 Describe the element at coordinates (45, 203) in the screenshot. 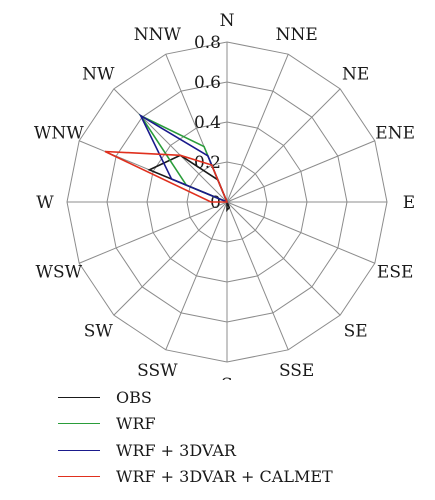

I see `direction-label-w: W` at that location.